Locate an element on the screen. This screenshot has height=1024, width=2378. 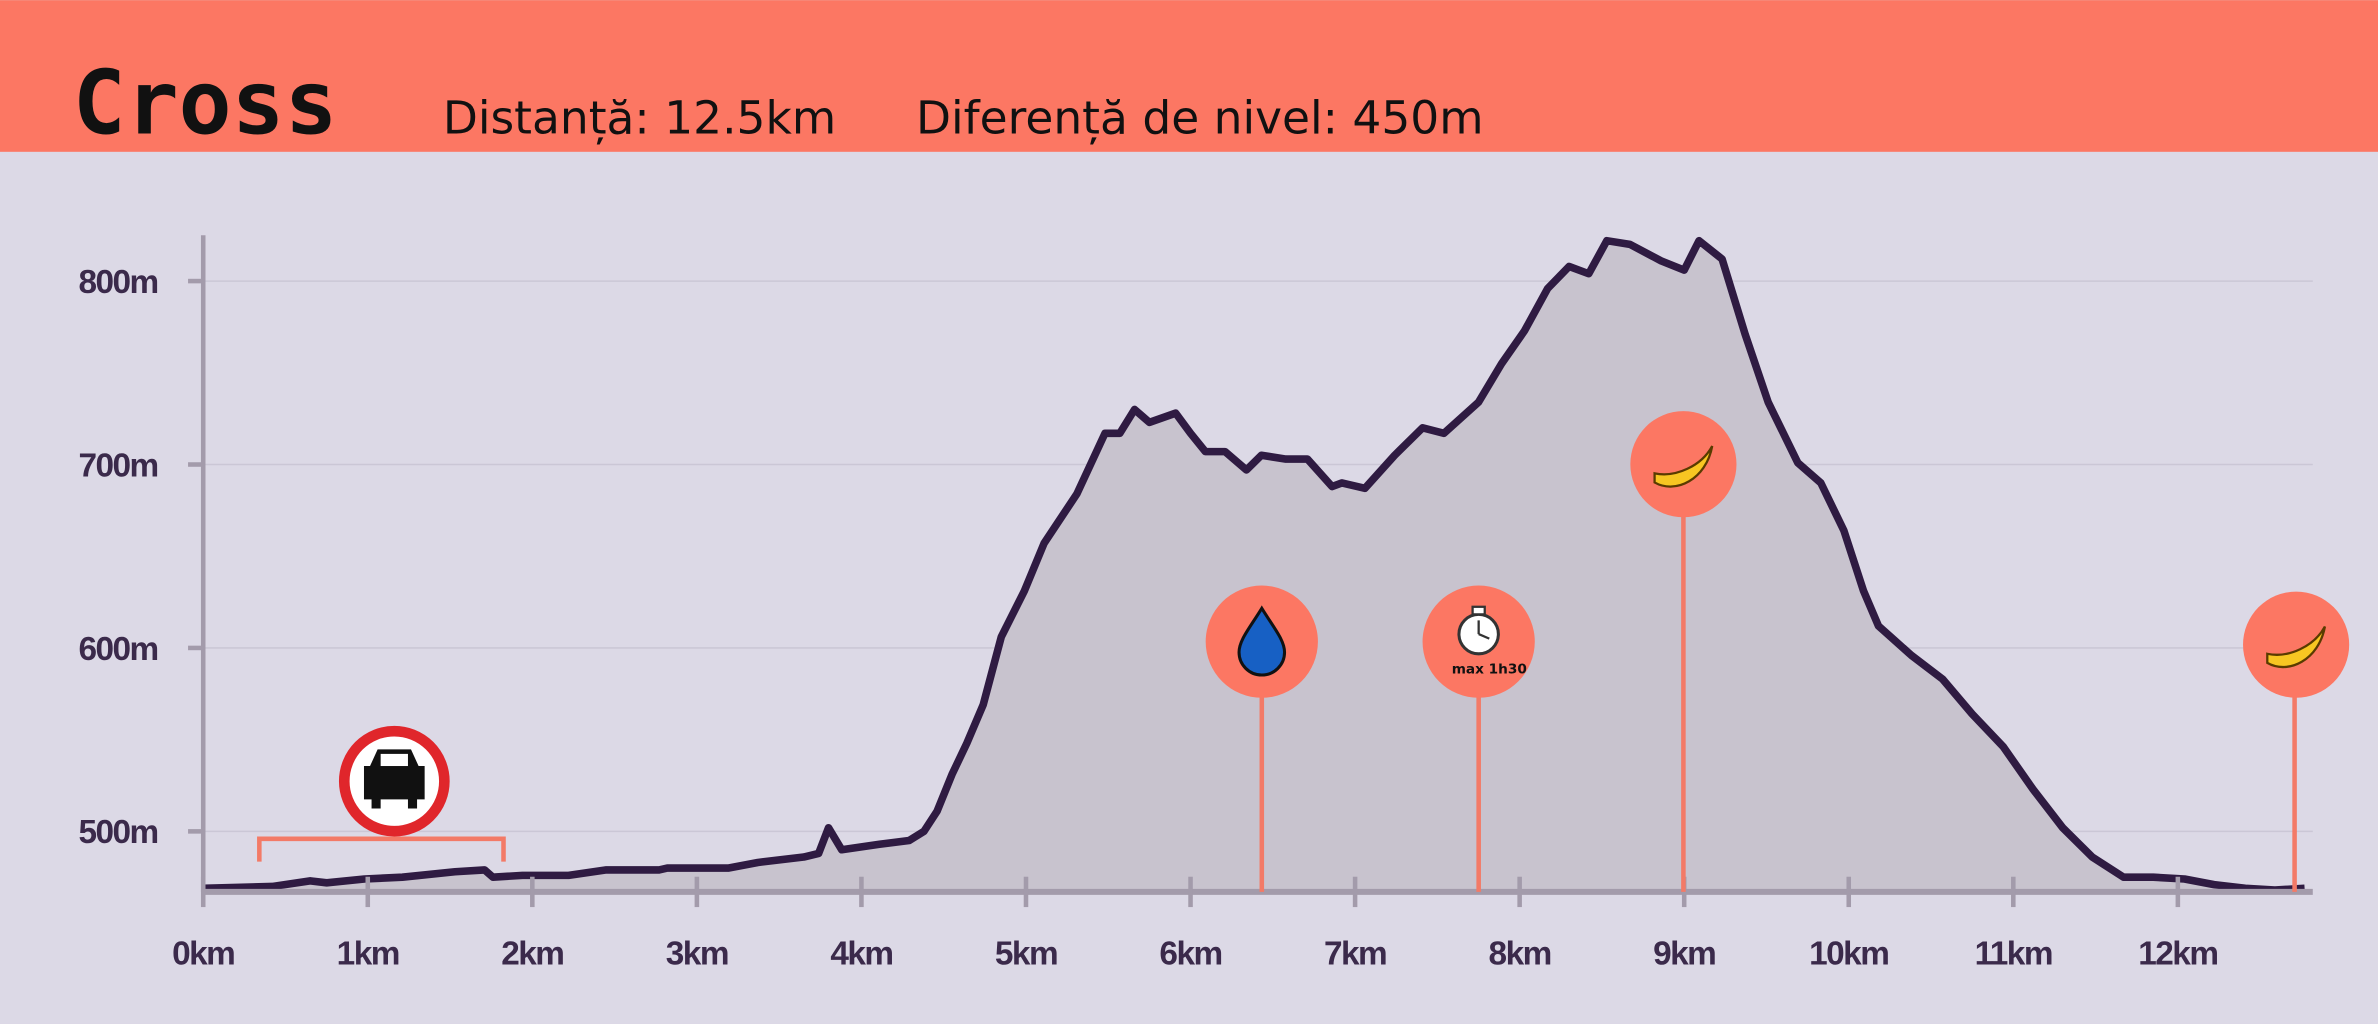
y-tick-label: 800m is located at coordinates (117, 282).